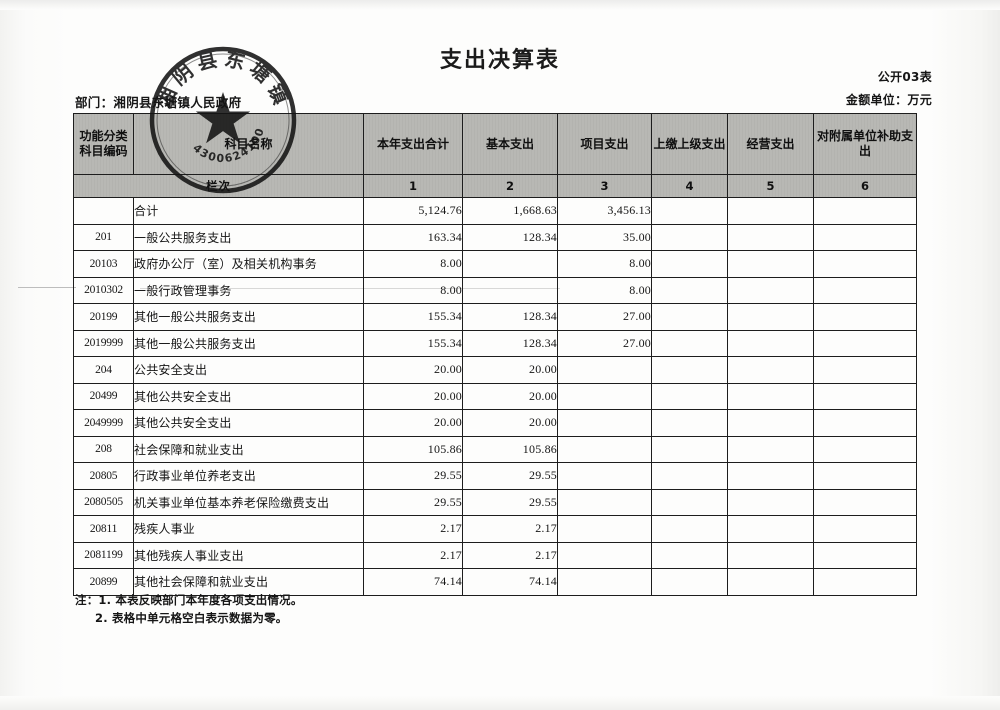 Image resolution: width=1000 pixels, height=710 pixels. What do you see at coordinates (495, 370) in the screenshot?
I see `table-row: 204 公共安全支出 20.00 20.00` at bounding box center [495, 370].